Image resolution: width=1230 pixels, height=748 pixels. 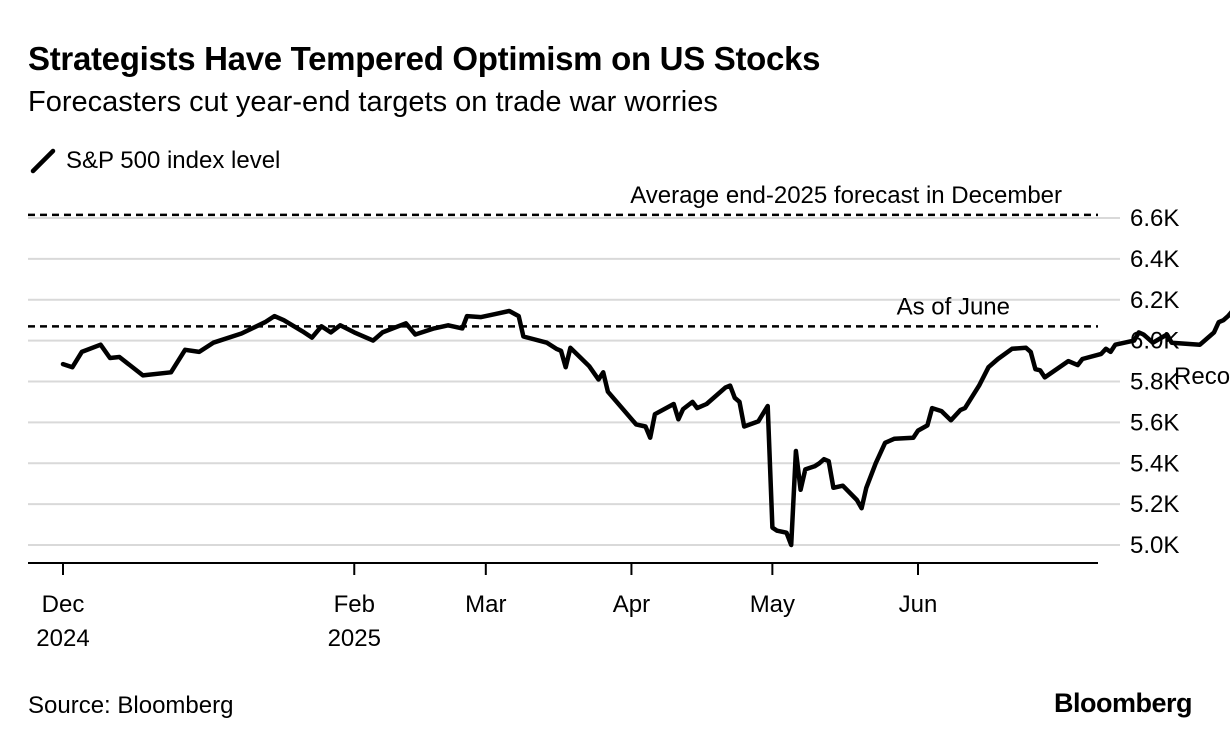 What do you see at coordinates (918, 604) in the screenshot?
I see `x-tick-label: Jun` at bounding box center [918, 604].